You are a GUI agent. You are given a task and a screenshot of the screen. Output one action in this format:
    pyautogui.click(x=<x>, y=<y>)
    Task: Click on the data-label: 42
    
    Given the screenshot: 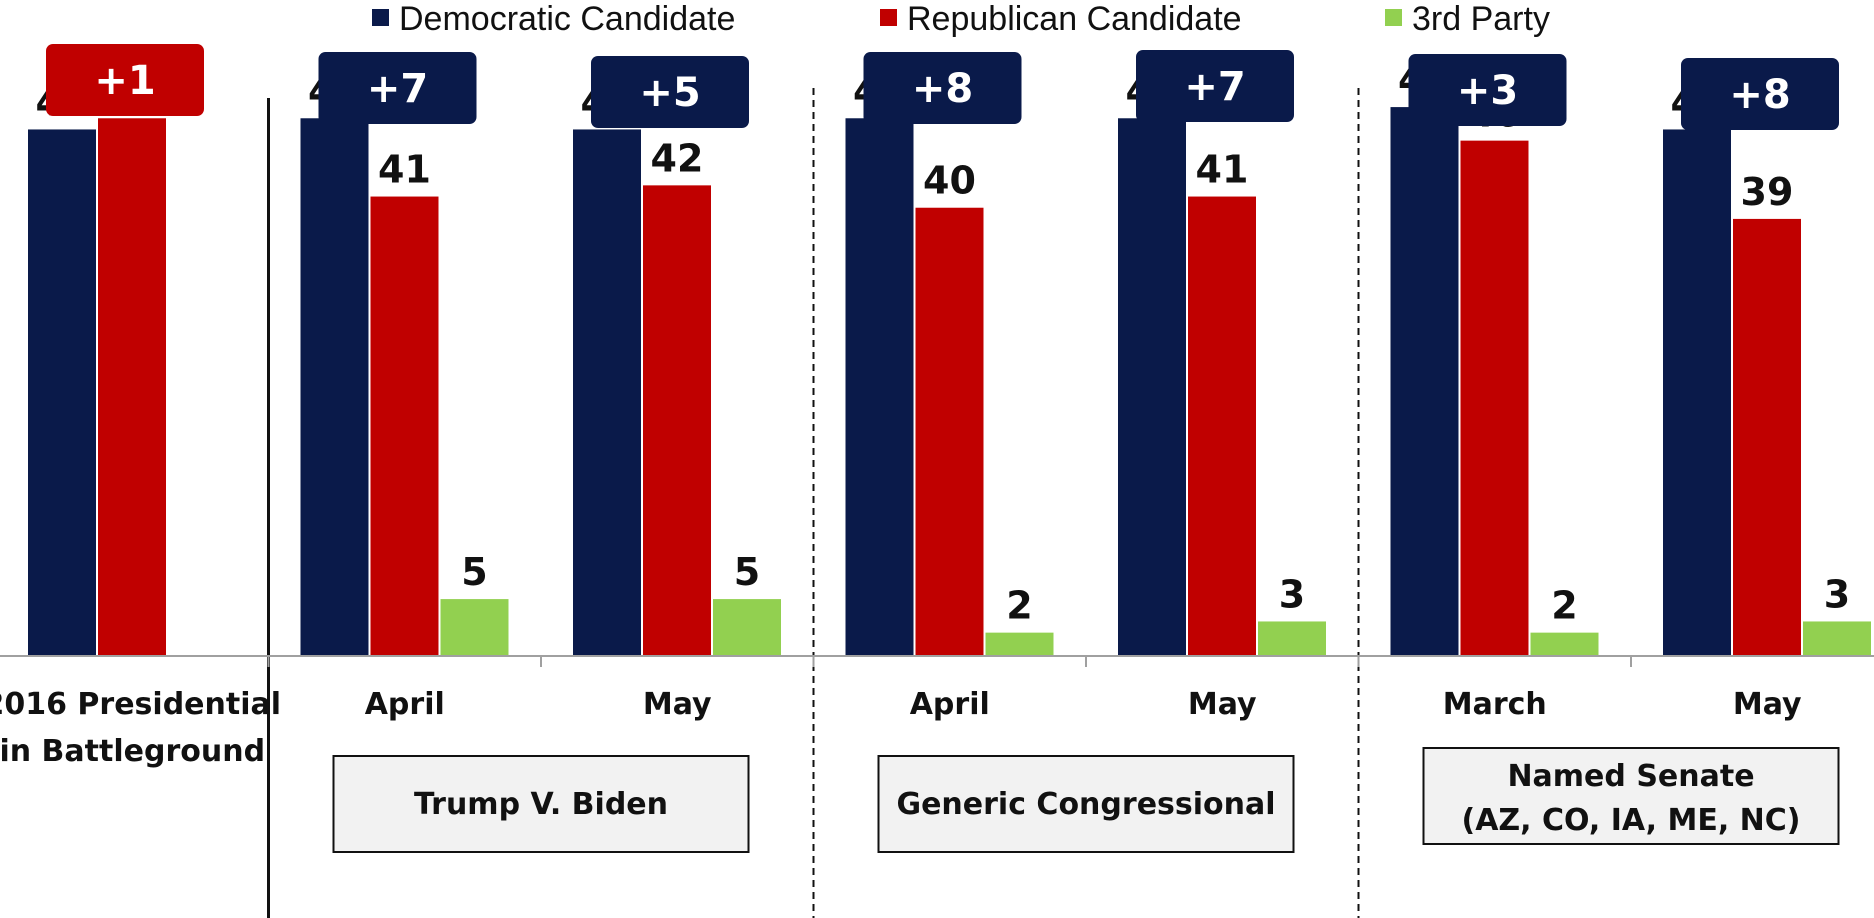 What is the action you would take?
    pyautogui.click(x=677, y=158)
    